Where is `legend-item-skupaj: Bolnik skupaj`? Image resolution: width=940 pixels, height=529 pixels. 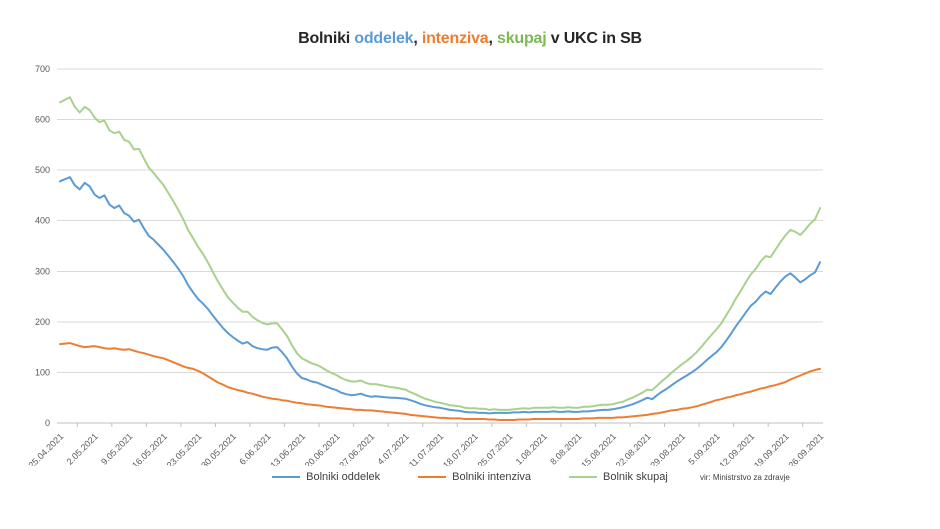 legend-item-skupaj: Bolnik skupaj is located at coordinates (618, 477).